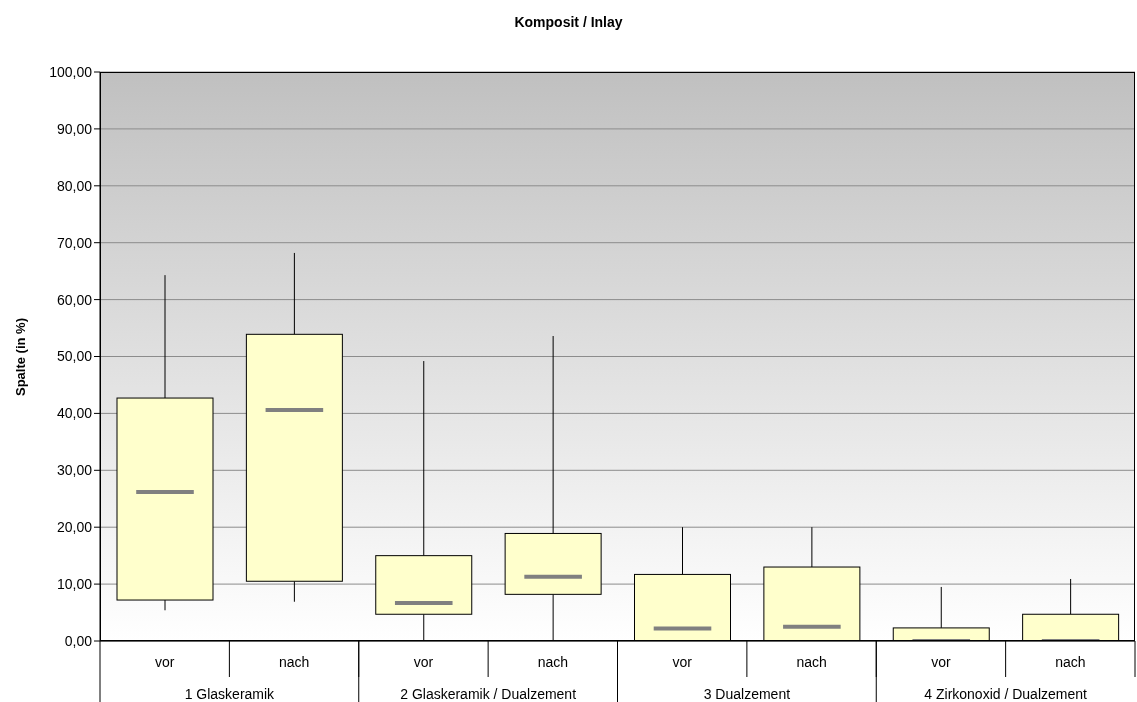 This screenshot has width=1137, height=702. Describe the element at coordinates (488, 694) in the screenshot. I see `text: 2 Glaskeramik / Dualzement` at that location.